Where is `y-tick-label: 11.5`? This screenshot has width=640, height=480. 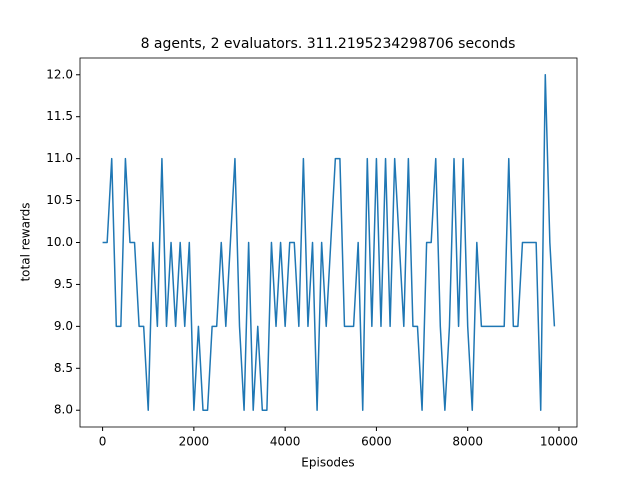 y-tick-label: 11.5 is located at coordinates (59, 116).